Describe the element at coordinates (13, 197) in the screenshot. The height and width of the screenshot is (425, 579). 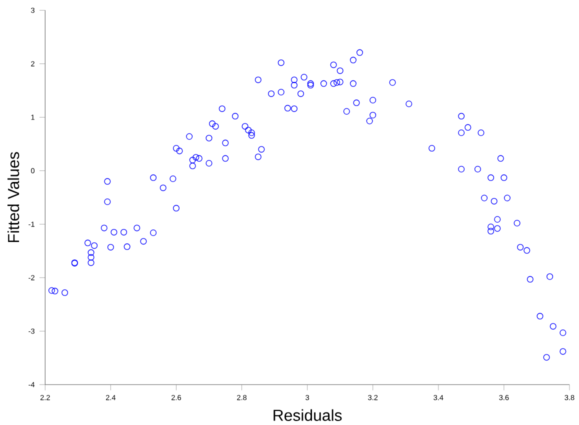
I see `y-axis-title: Fitted Values` at that location.